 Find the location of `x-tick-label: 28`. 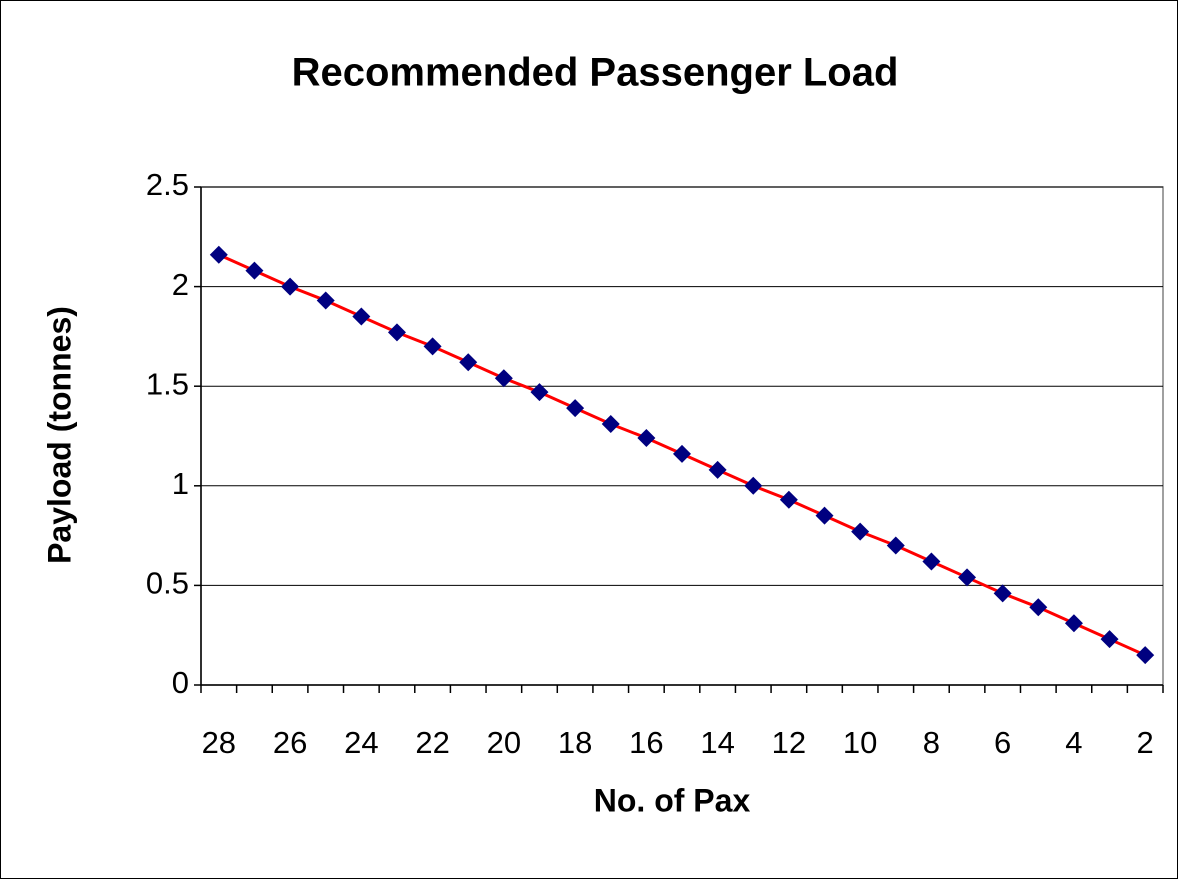

x-tick-label: 28 is located at coordinates (219, 742).